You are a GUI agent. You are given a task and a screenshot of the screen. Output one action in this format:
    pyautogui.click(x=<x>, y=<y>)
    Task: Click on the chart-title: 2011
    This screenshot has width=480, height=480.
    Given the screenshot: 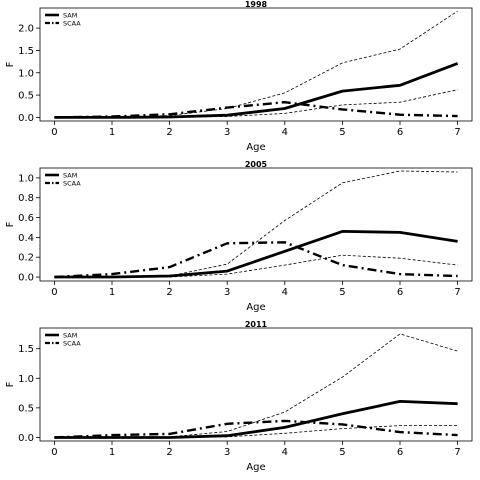 What is the action you would take?
    pyautogui.click(x=256, y=324)
    